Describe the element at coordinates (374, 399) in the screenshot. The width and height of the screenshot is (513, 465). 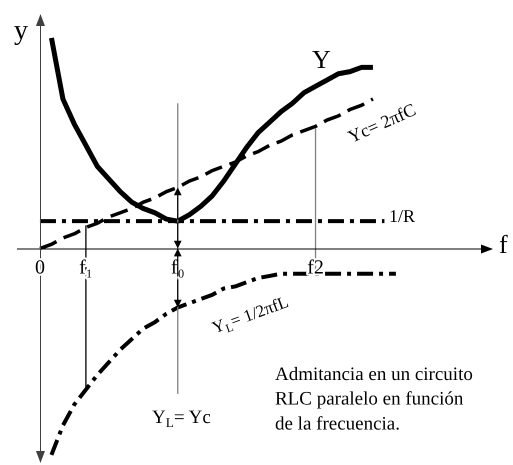
I see `annotation: Admitancia en un circuito RLC paralelo en función de la frecuencia.` at that location.